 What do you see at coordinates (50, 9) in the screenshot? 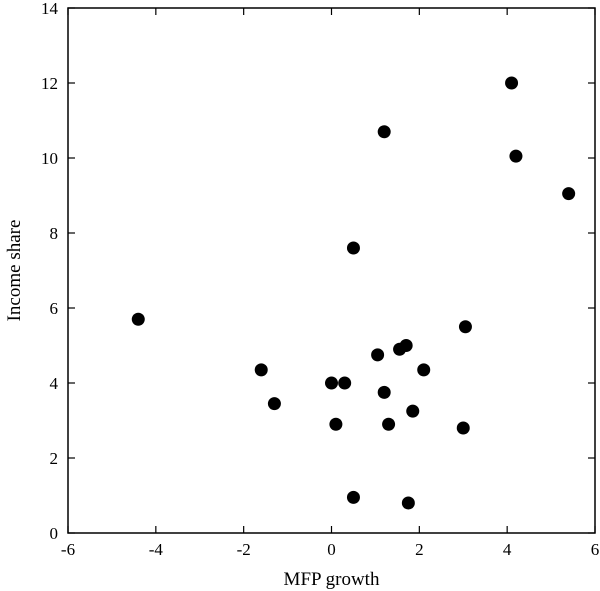
I see `y-tick-label: 14` at bounding box center [50, 9].